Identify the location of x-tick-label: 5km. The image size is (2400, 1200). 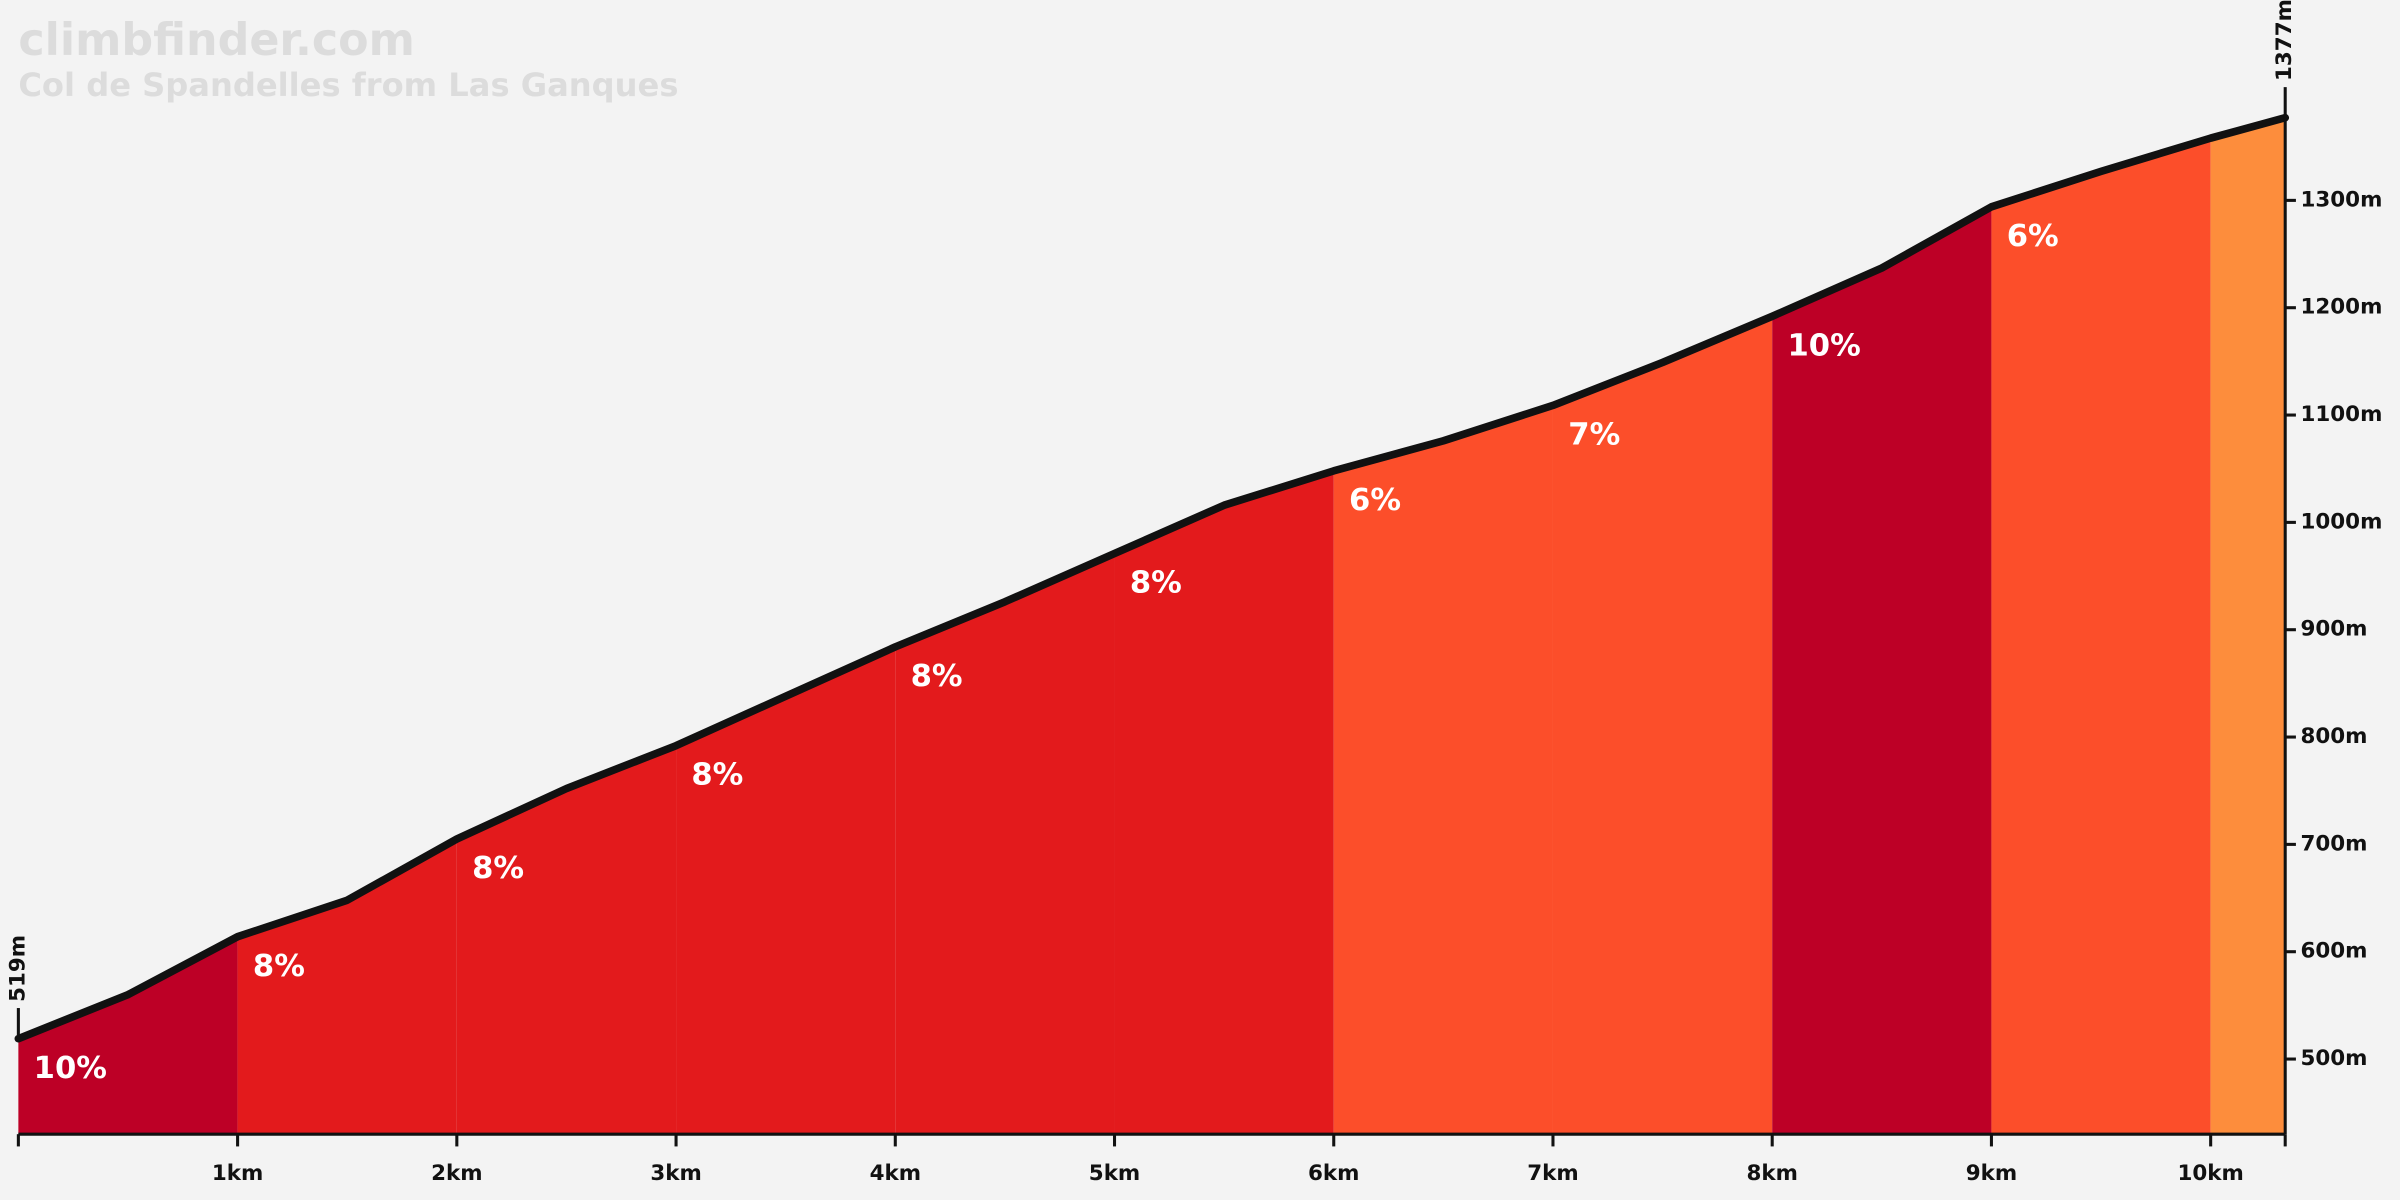
(1114, 1173).